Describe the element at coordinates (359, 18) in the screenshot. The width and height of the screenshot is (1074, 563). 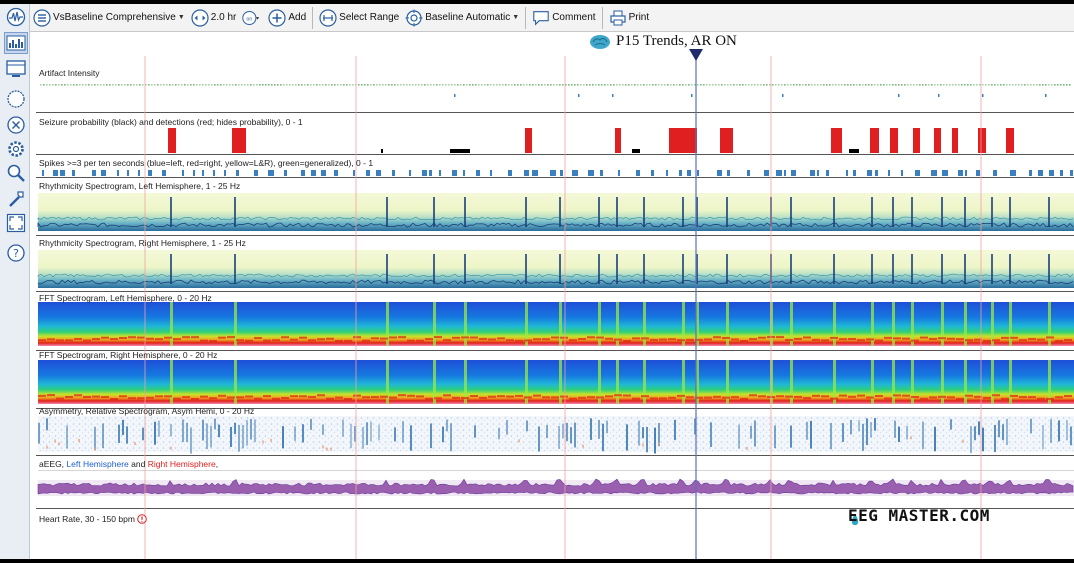
I see `select-range-button: Select Range` at that location.